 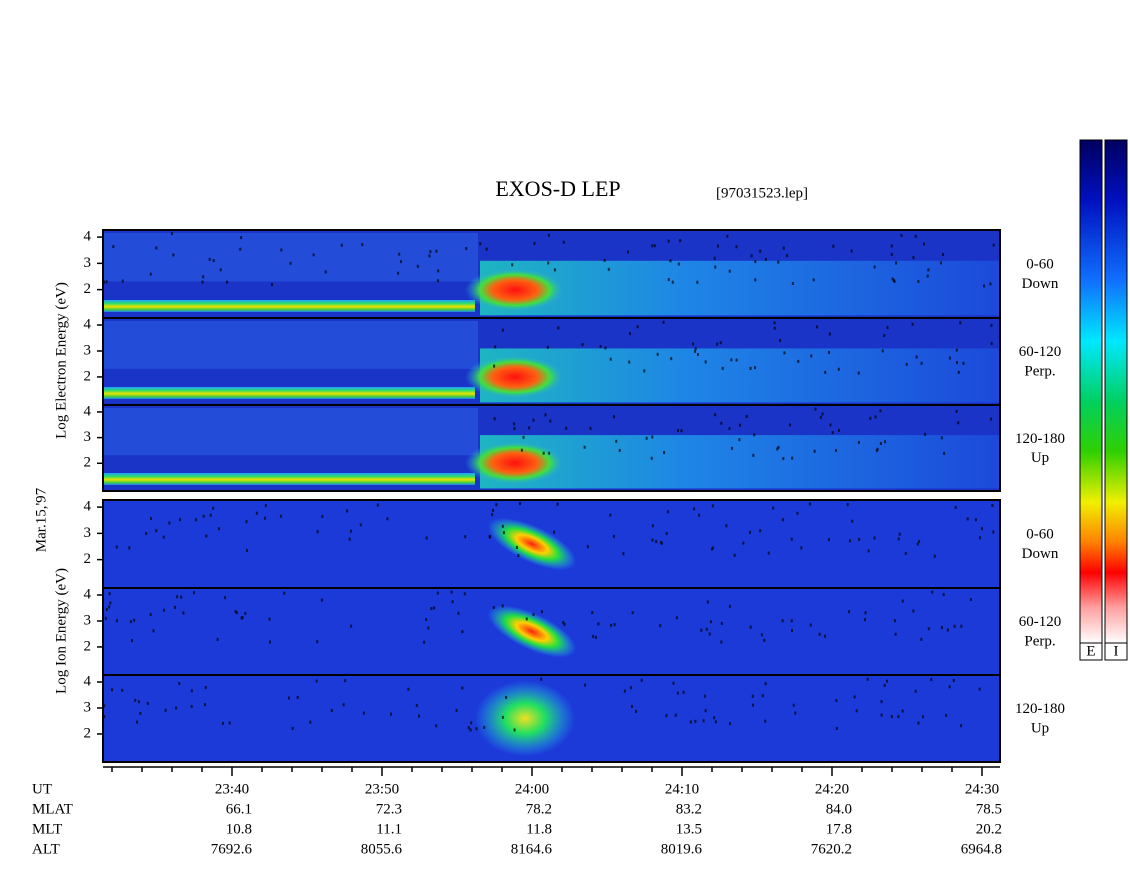 I want to click on x-tick-label: 23:40, so click(x=232, y=789).